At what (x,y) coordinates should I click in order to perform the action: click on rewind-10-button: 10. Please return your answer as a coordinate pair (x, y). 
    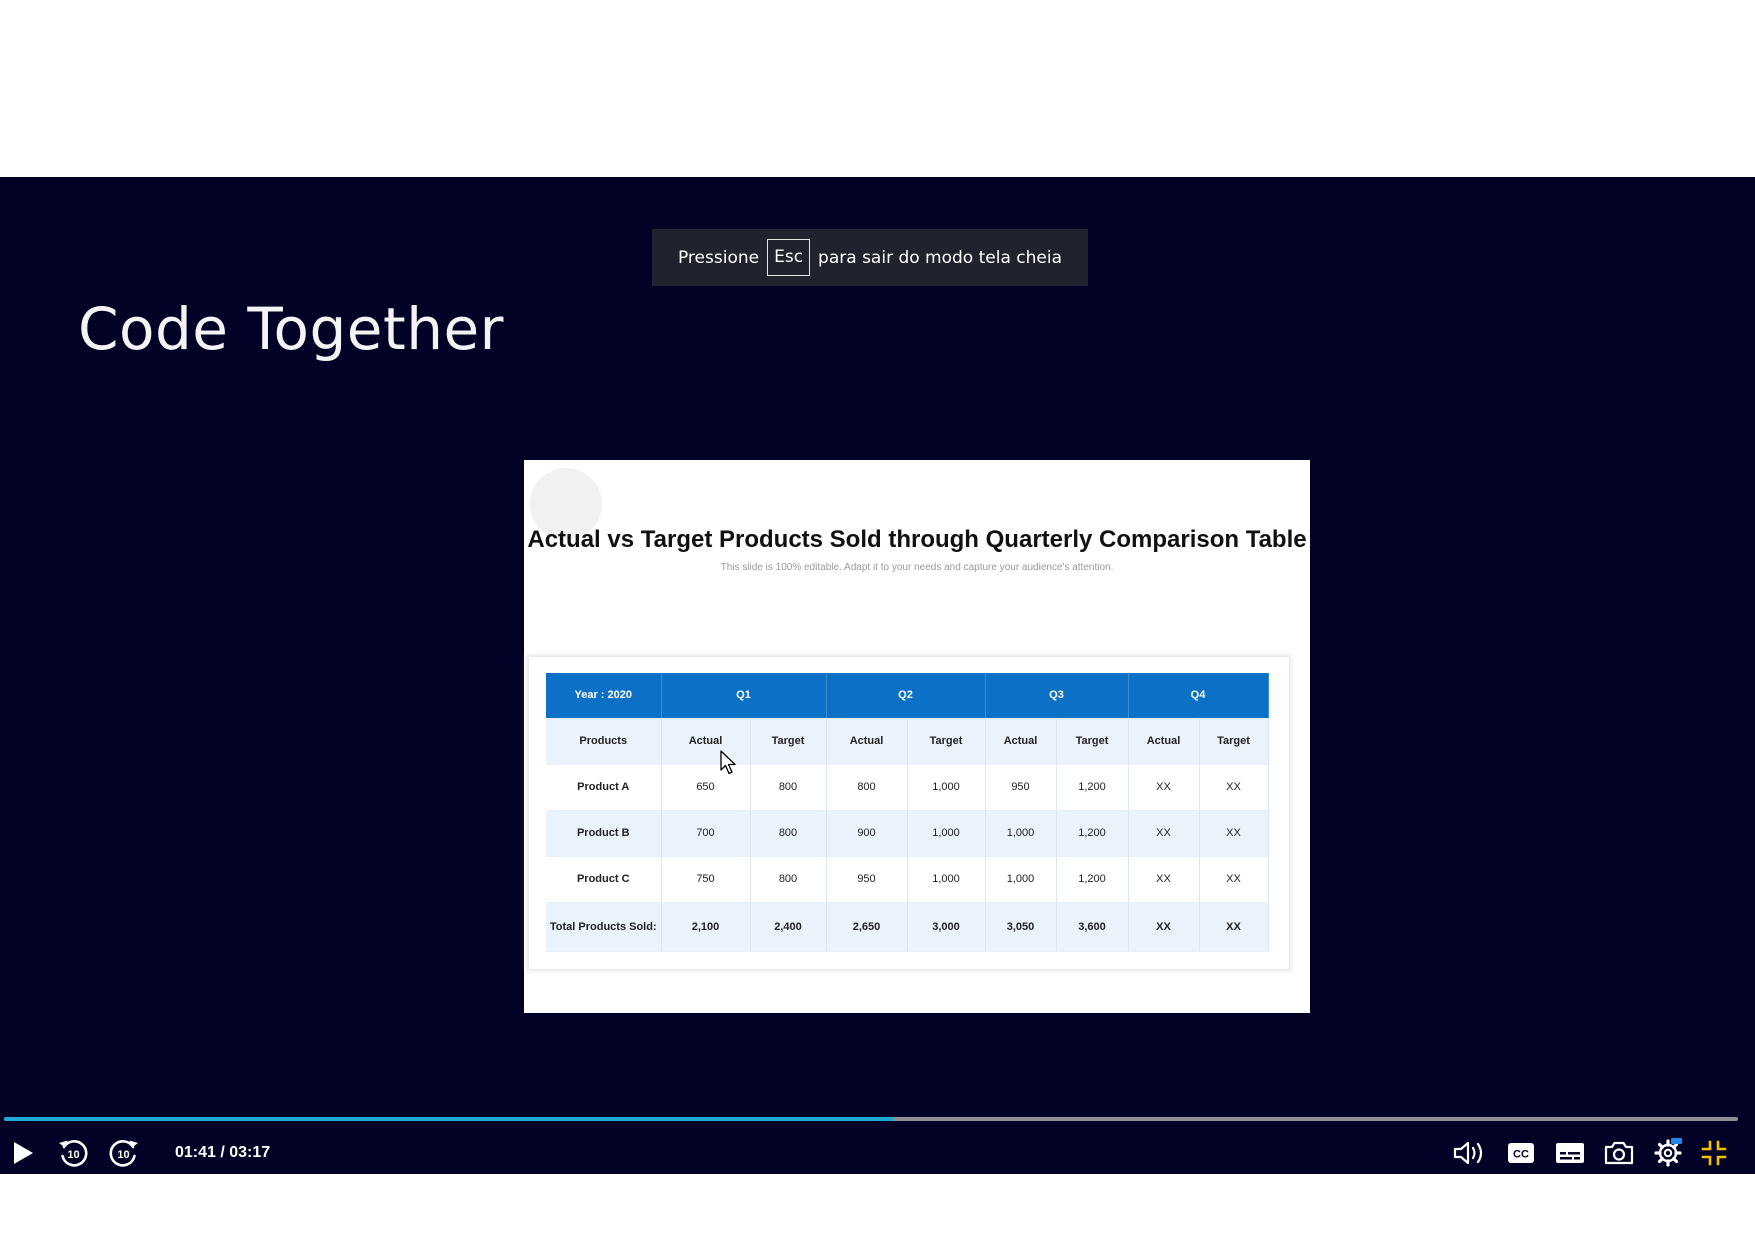
    Looking at the image, I should click on (73, 1153).